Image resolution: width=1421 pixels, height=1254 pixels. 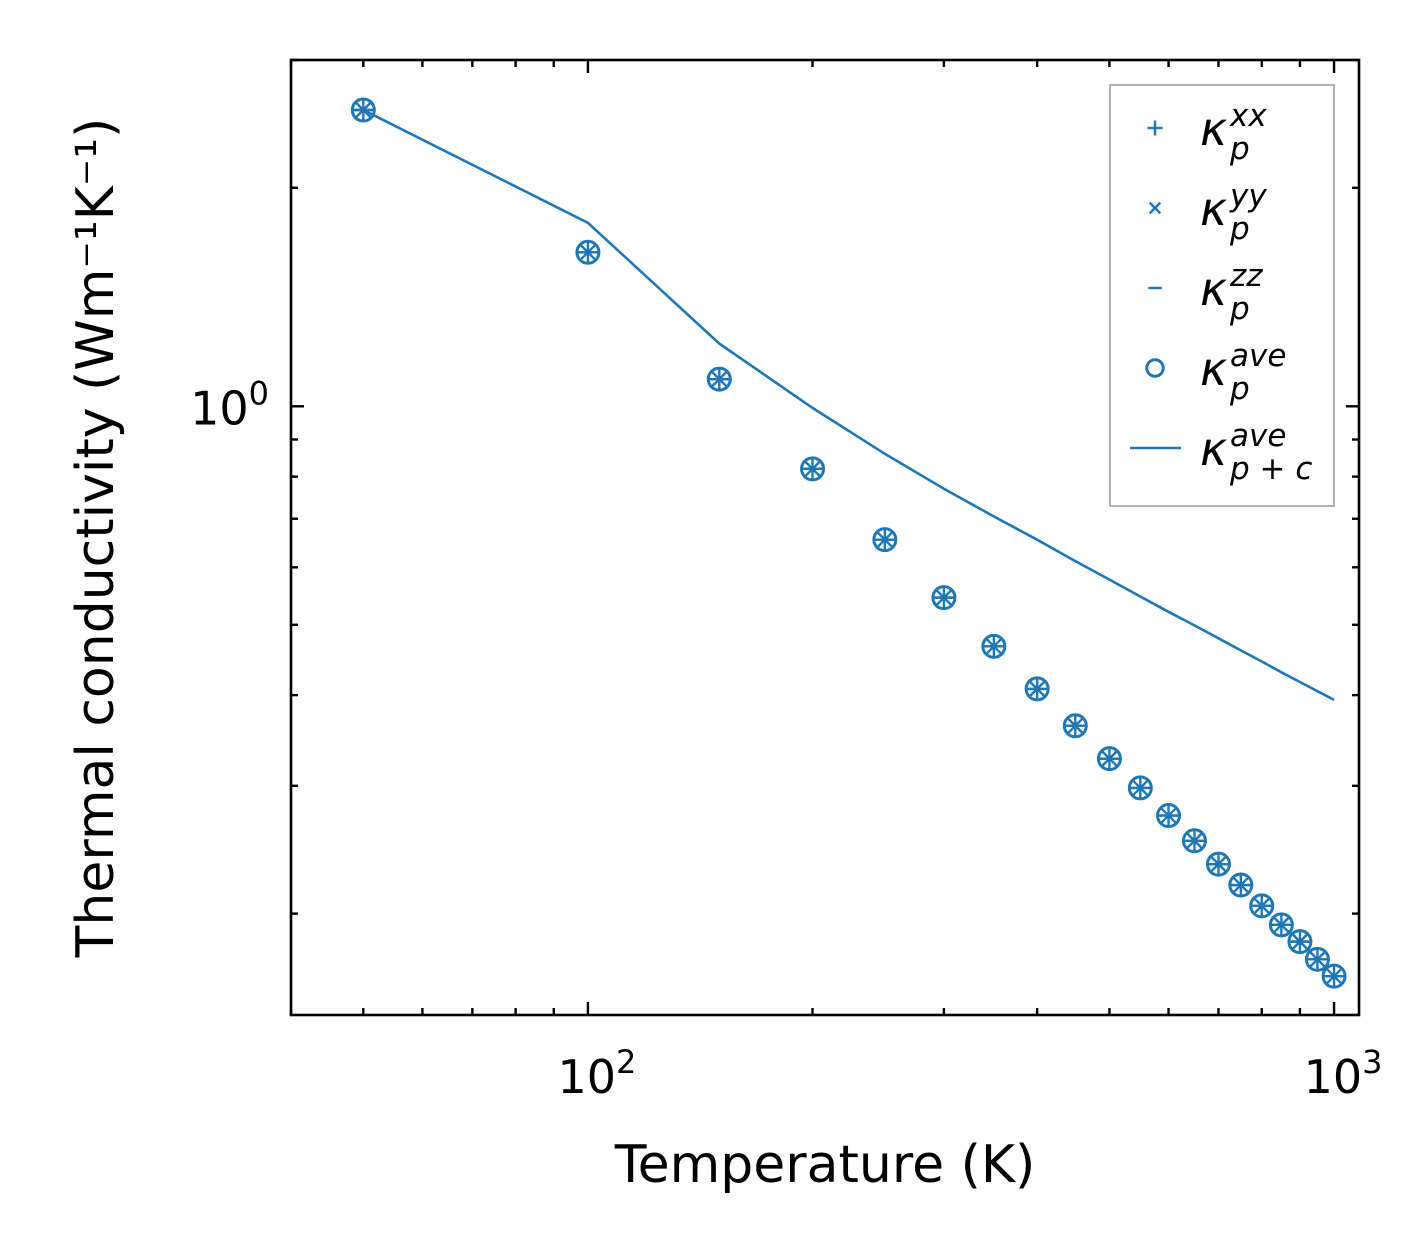 What do you see at coordinates (1270, 469) in the screenshot?
I see `legend-label-subscript: p + c` at bounding box center [1270, 469].